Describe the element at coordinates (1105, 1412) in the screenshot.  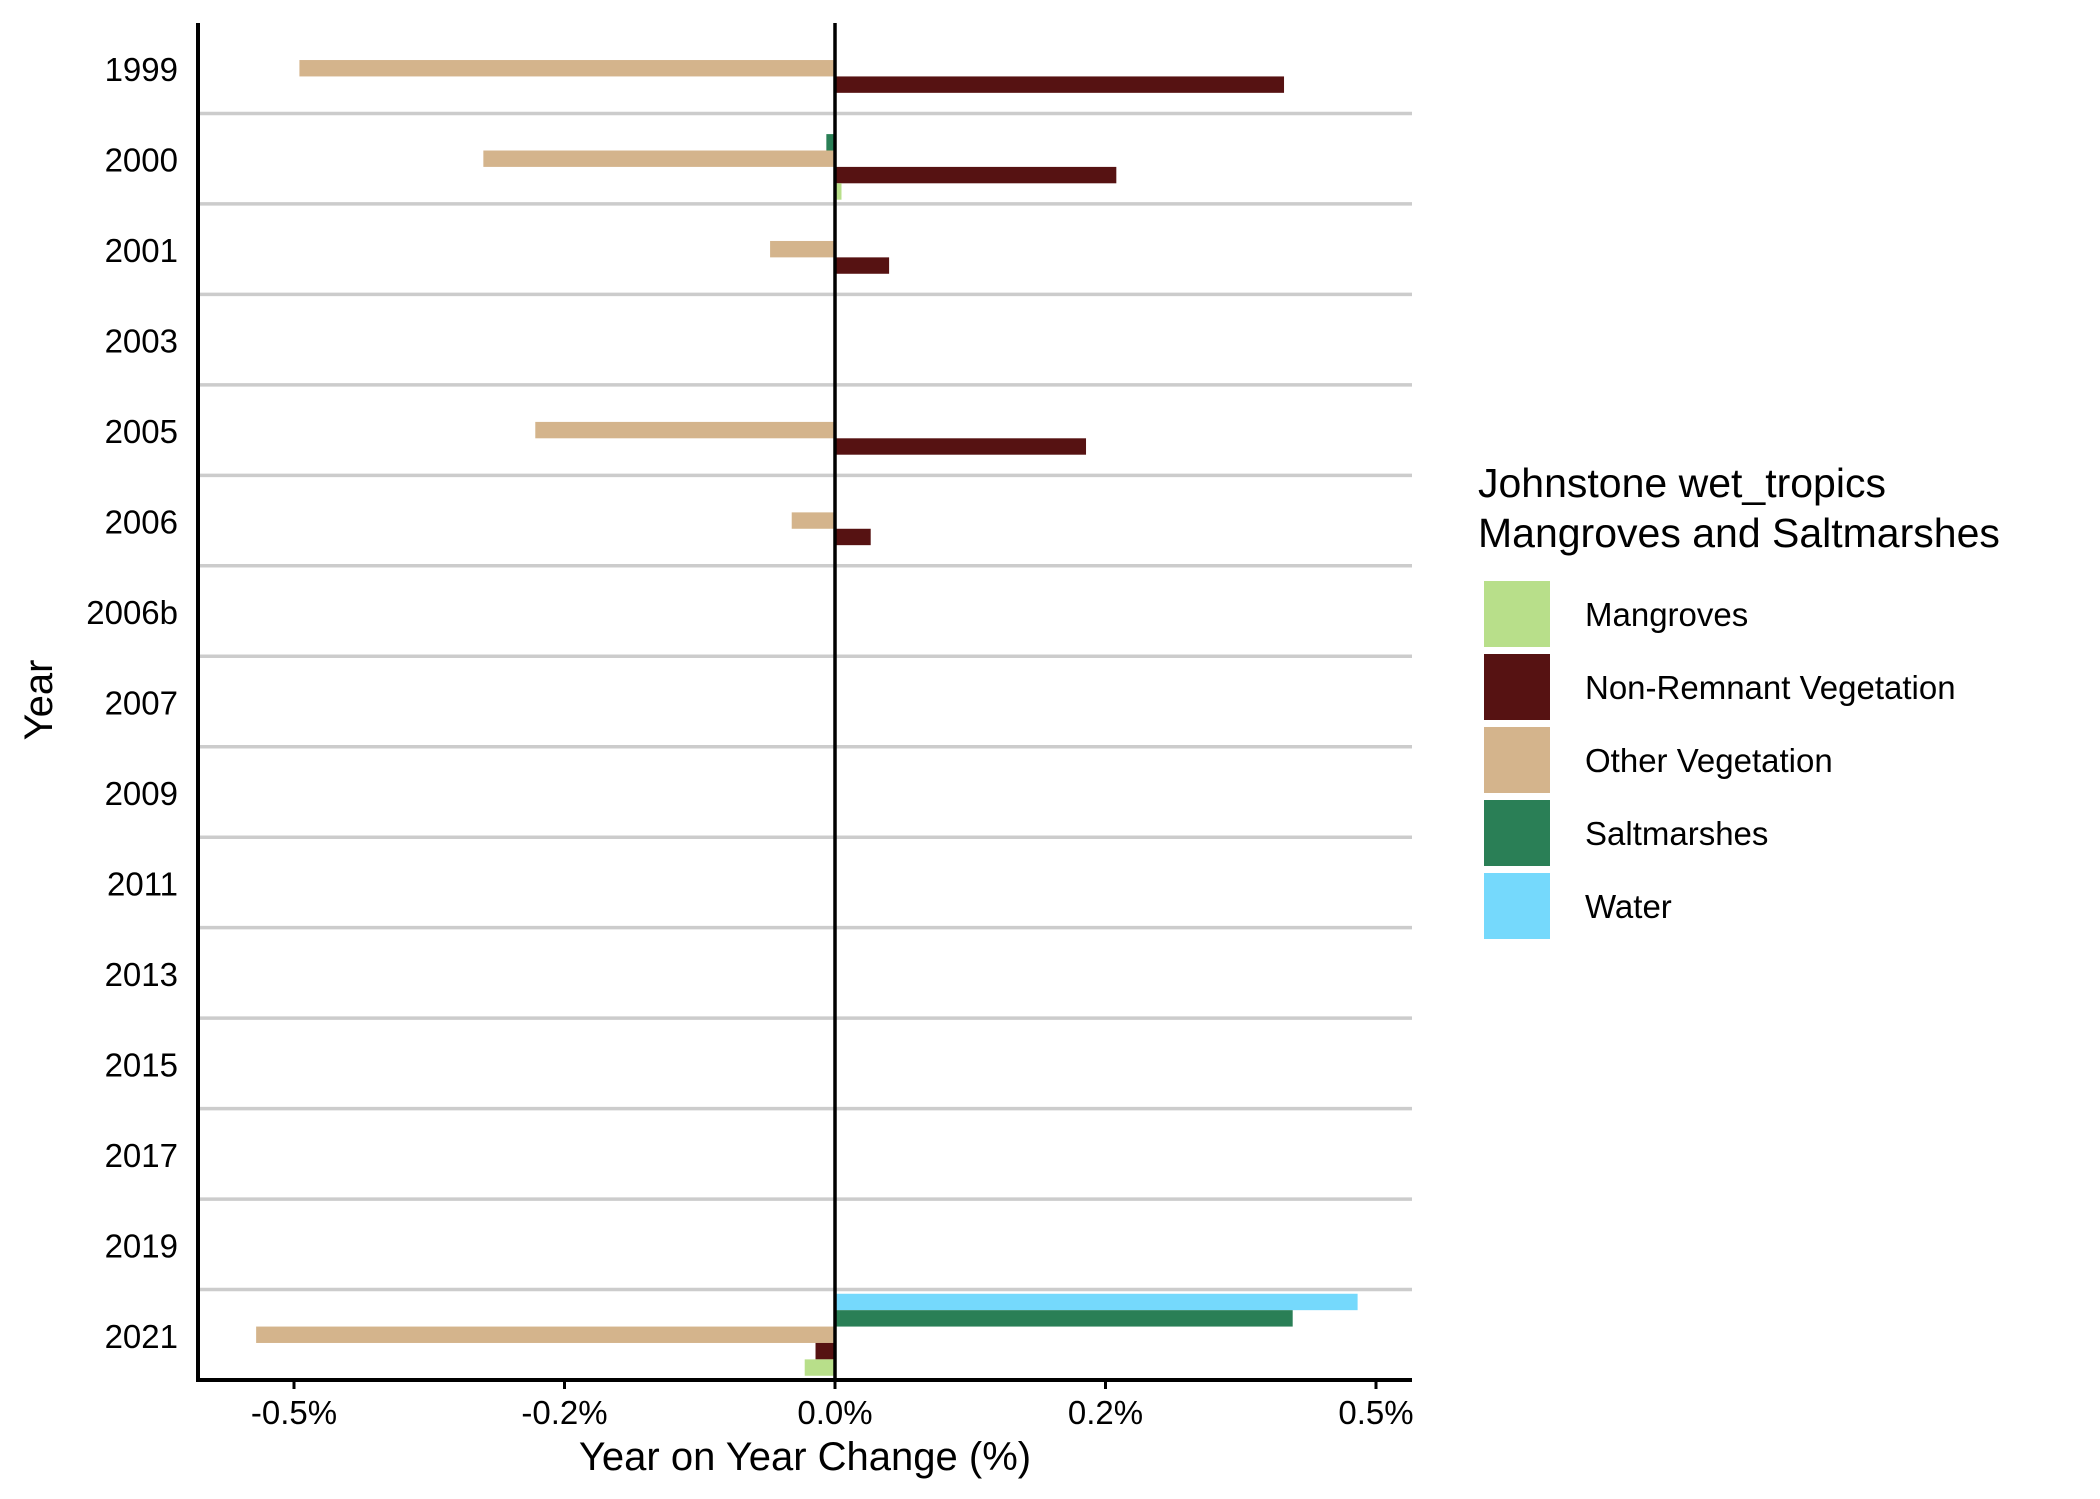
I see `x-tick-label: 0.2%` at that location.